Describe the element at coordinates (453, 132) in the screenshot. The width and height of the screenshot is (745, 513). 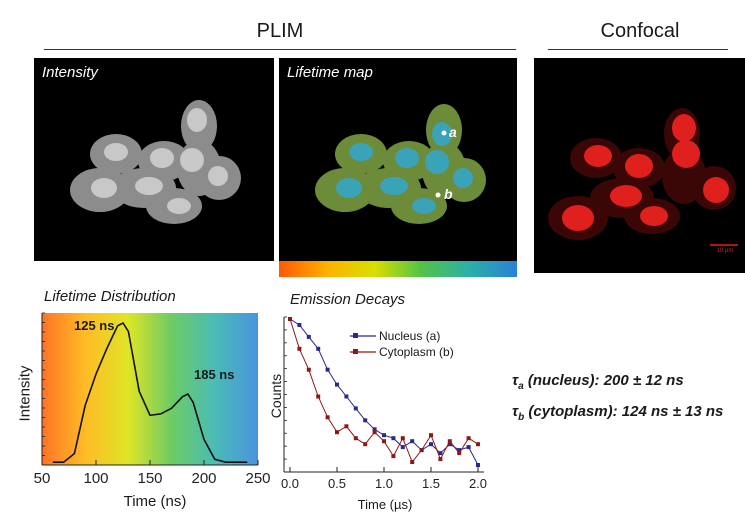
I see `point-a-label: a` at that location.